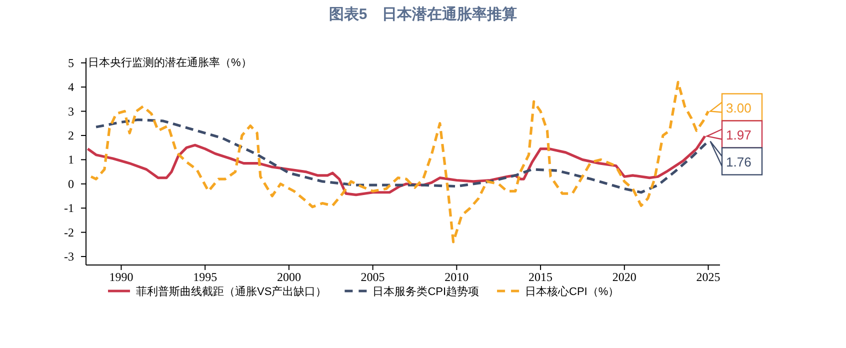  Describe the element at coordinates (71, 159) in the screenshot. I see `y-tick-label: 1` at that location.